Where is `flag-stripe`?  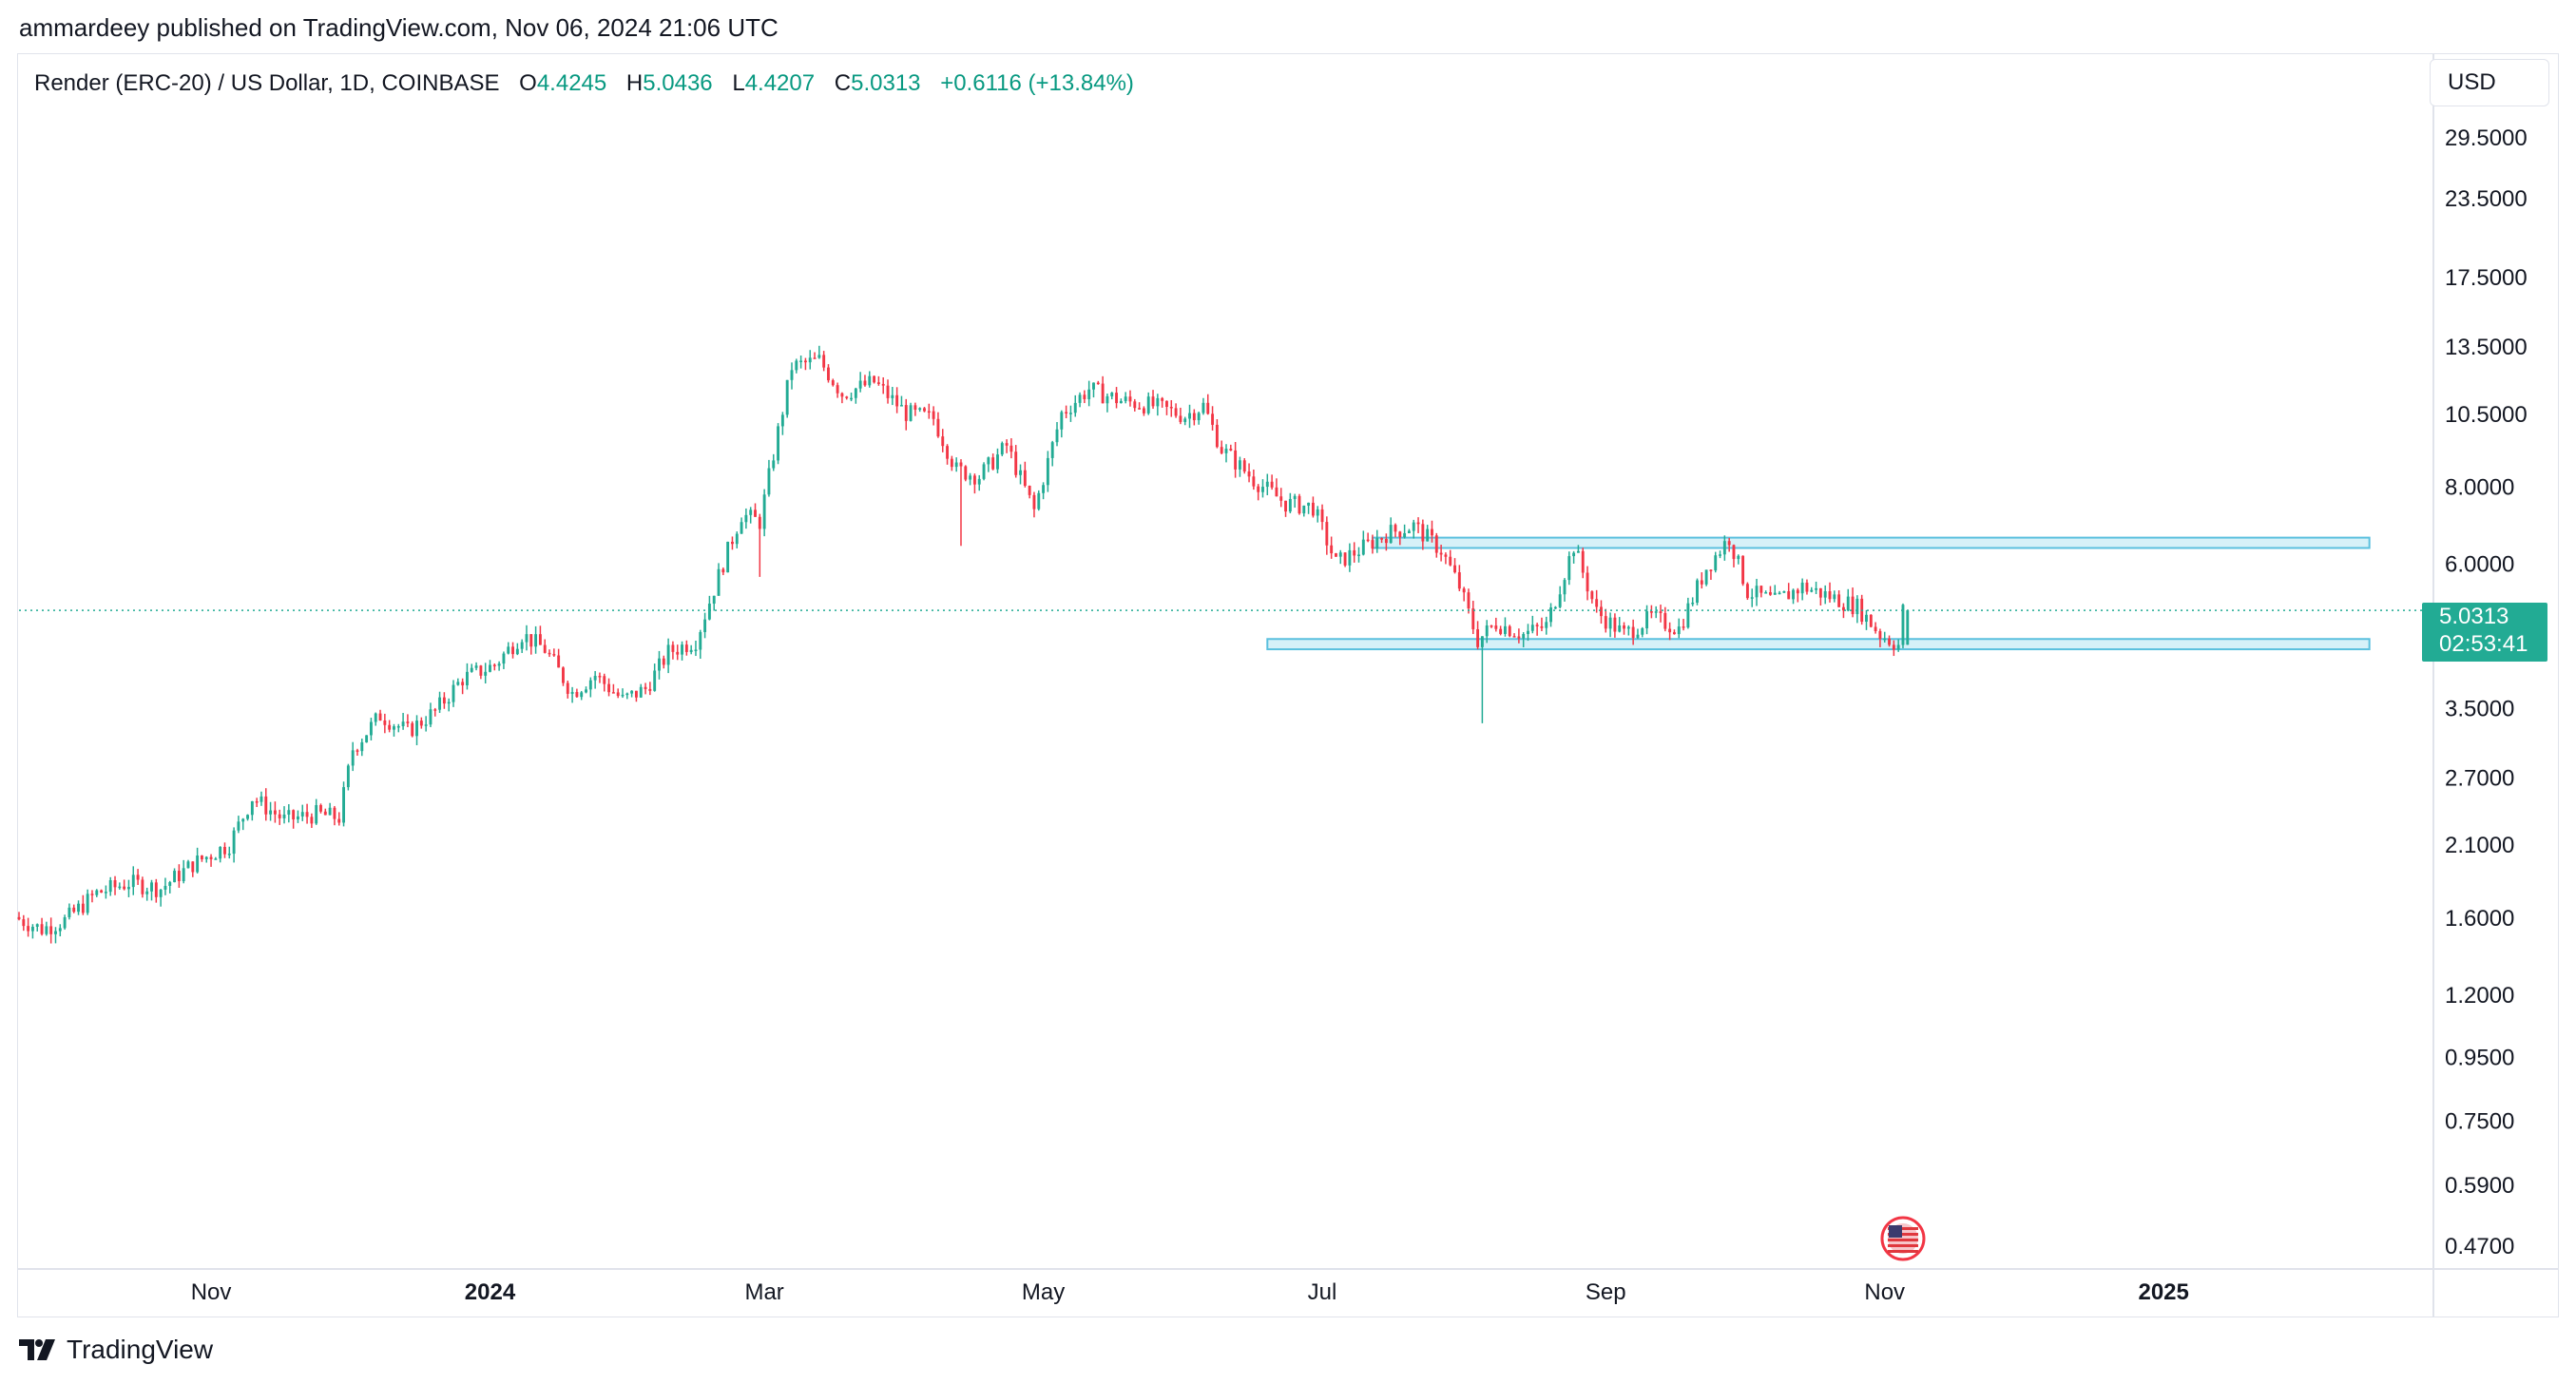 flag-stripe is located at coordinates (1903, 1245).